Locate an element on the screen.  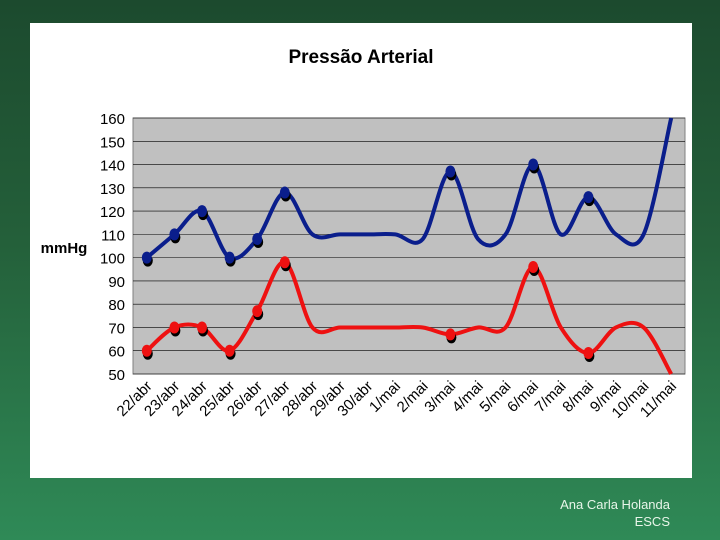
x-tick-label: 7/mai is located at coordinates (551, 397).